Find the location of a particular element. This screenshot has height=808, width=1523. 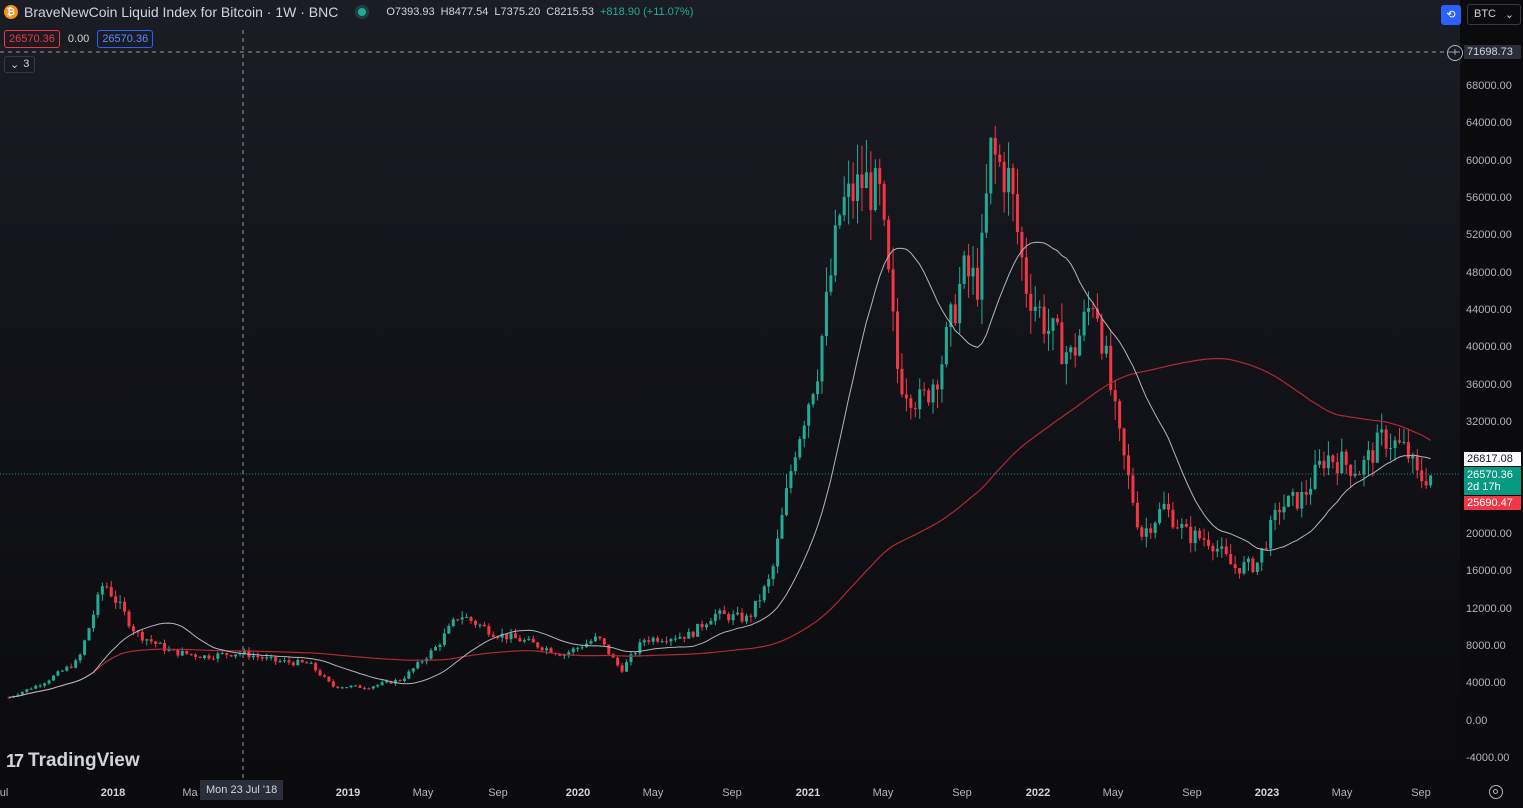

compare-icon: ⟲ is located at coordinates (1451, 14).